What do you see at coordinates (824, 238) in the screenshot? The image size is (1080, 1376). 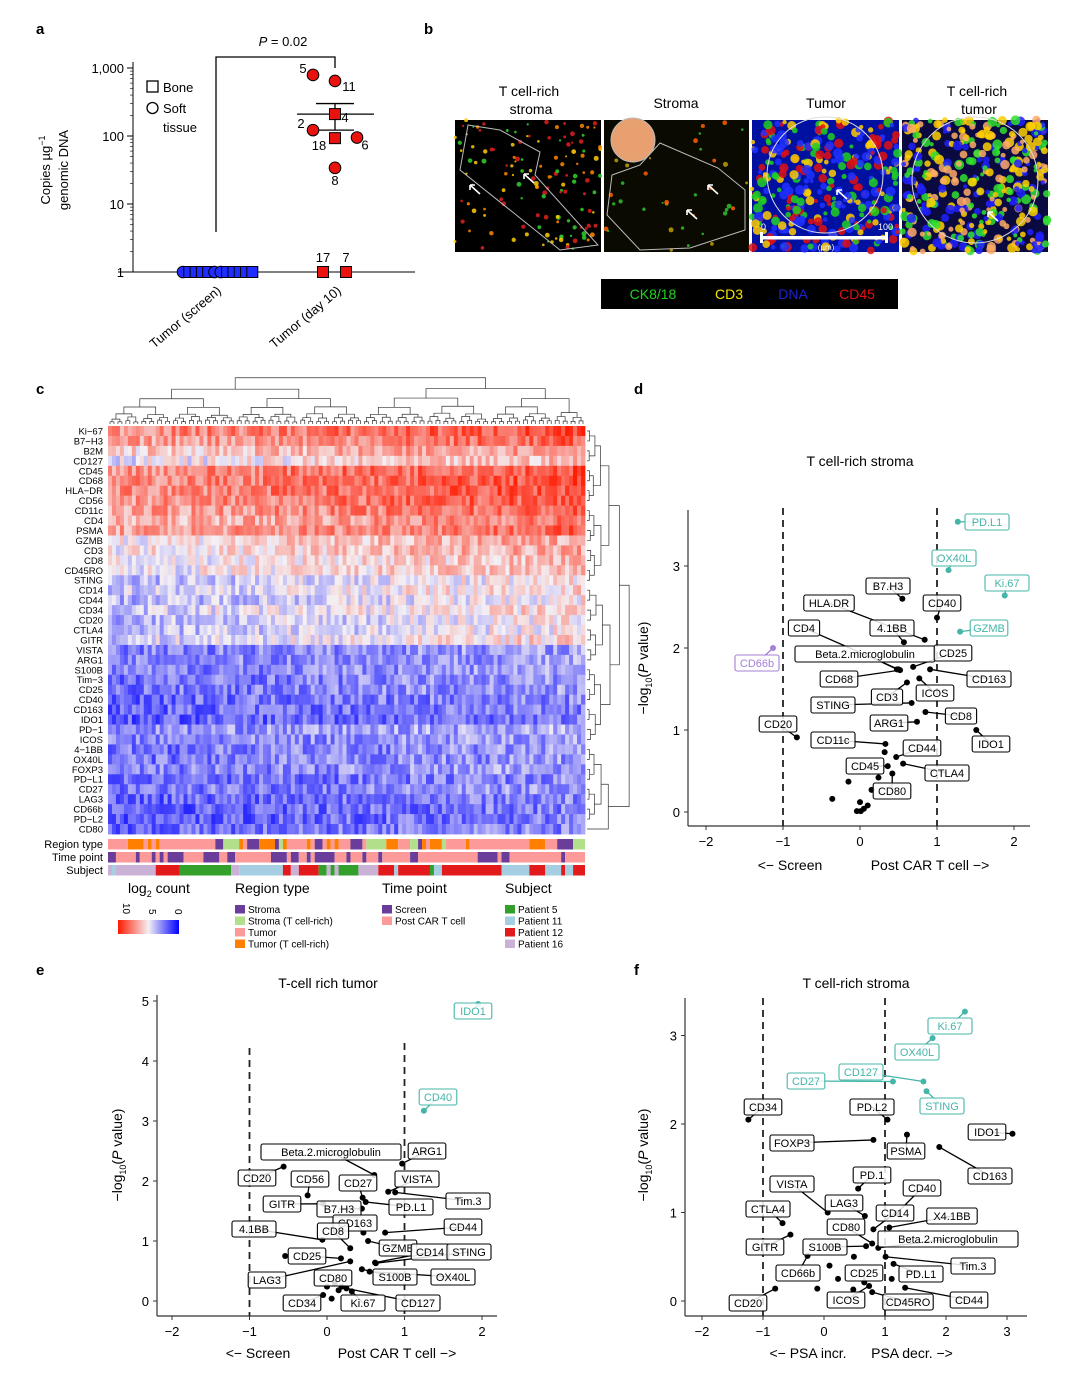 I see `scale-bar` at bounding box center [824, 238].